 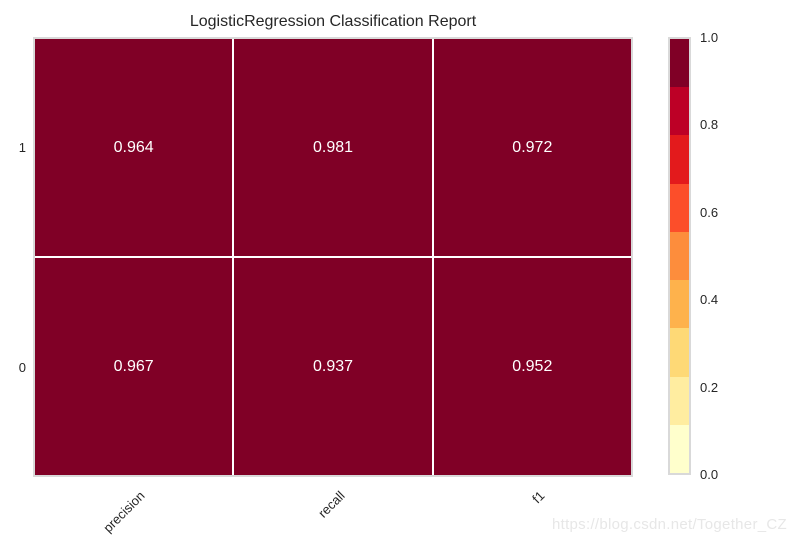 I want to click on colorbar-tick-label: 0.6, so click(x=709, y=212).